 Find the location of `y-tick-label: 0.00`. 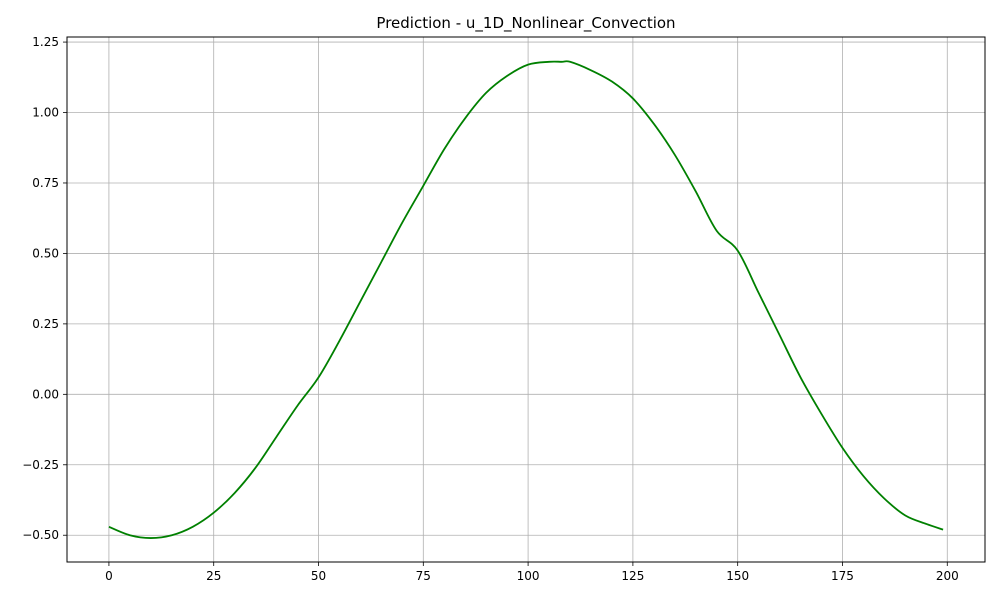

y-tick-label: 0.00 is located at coordinates (45, 394).